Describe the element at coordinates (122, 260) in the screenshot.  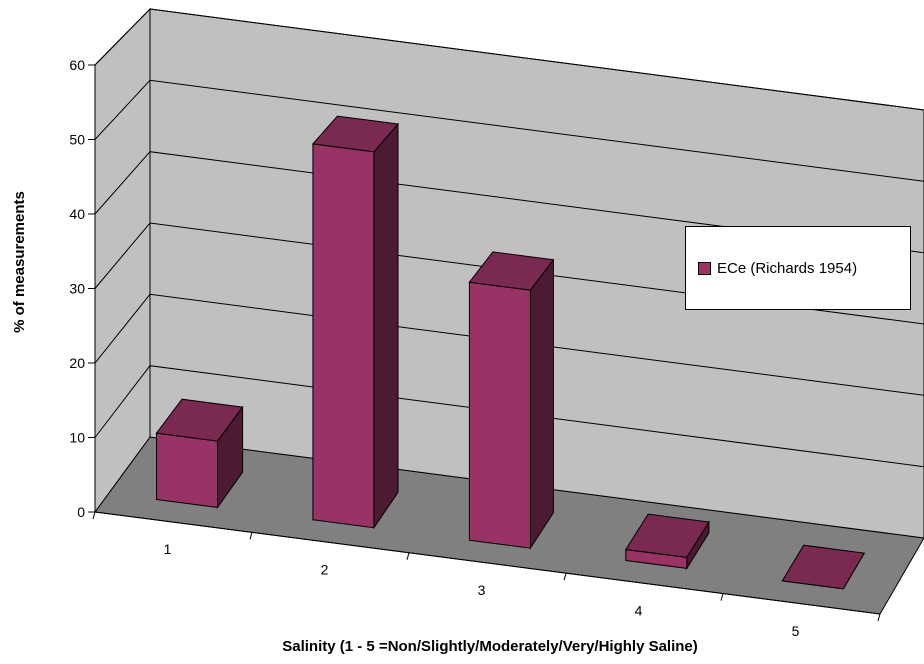
I see `side-wall` at that location.